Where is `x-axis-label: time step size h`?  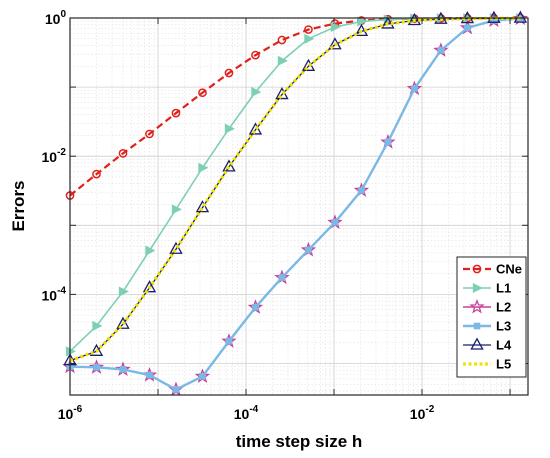 x-axis-label: time step size h is located at coordinates (299, 441).